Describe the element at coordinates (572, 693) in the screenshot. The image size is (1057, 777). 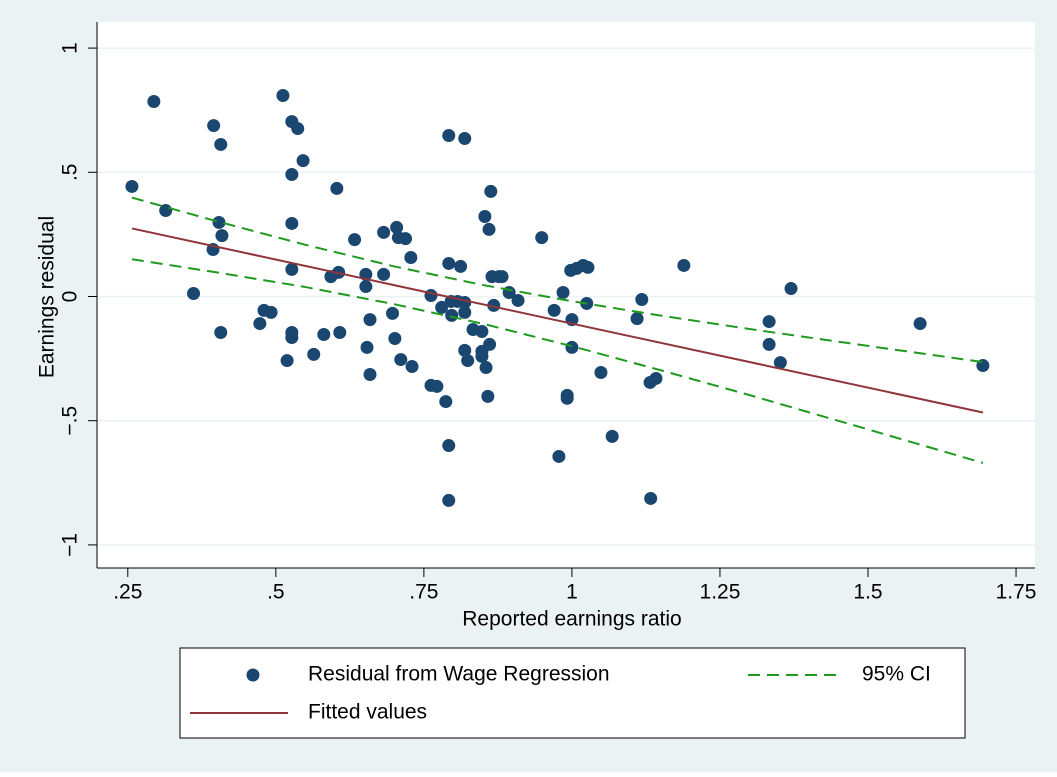
I see `legend-box` at that location.